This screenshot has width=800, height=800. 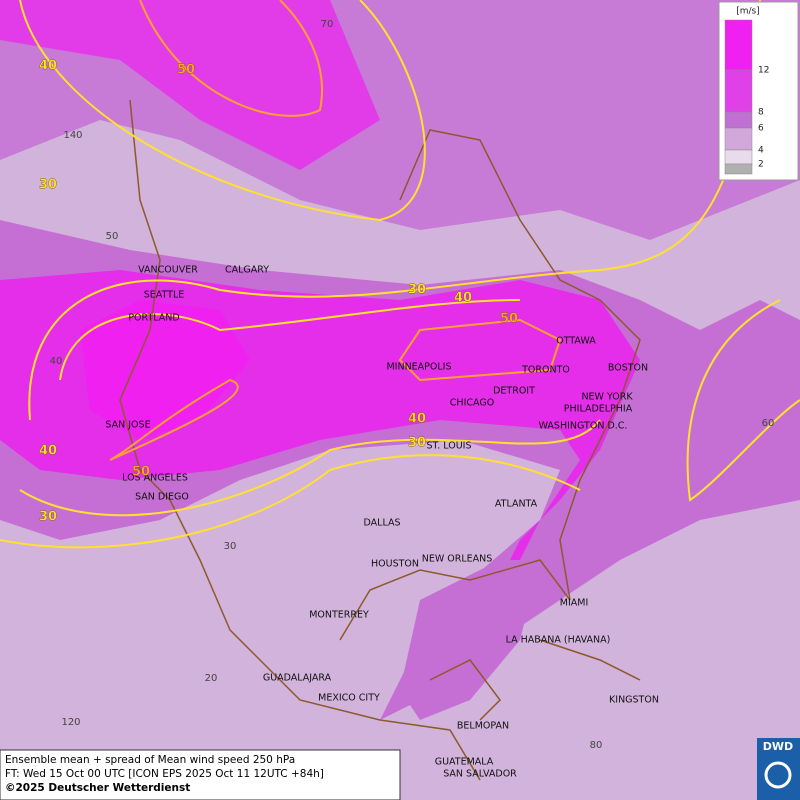 What do you see at coordinates (778, 746) in the screenshot?
I see `logo: DWD` at bounding box center [778, 746].